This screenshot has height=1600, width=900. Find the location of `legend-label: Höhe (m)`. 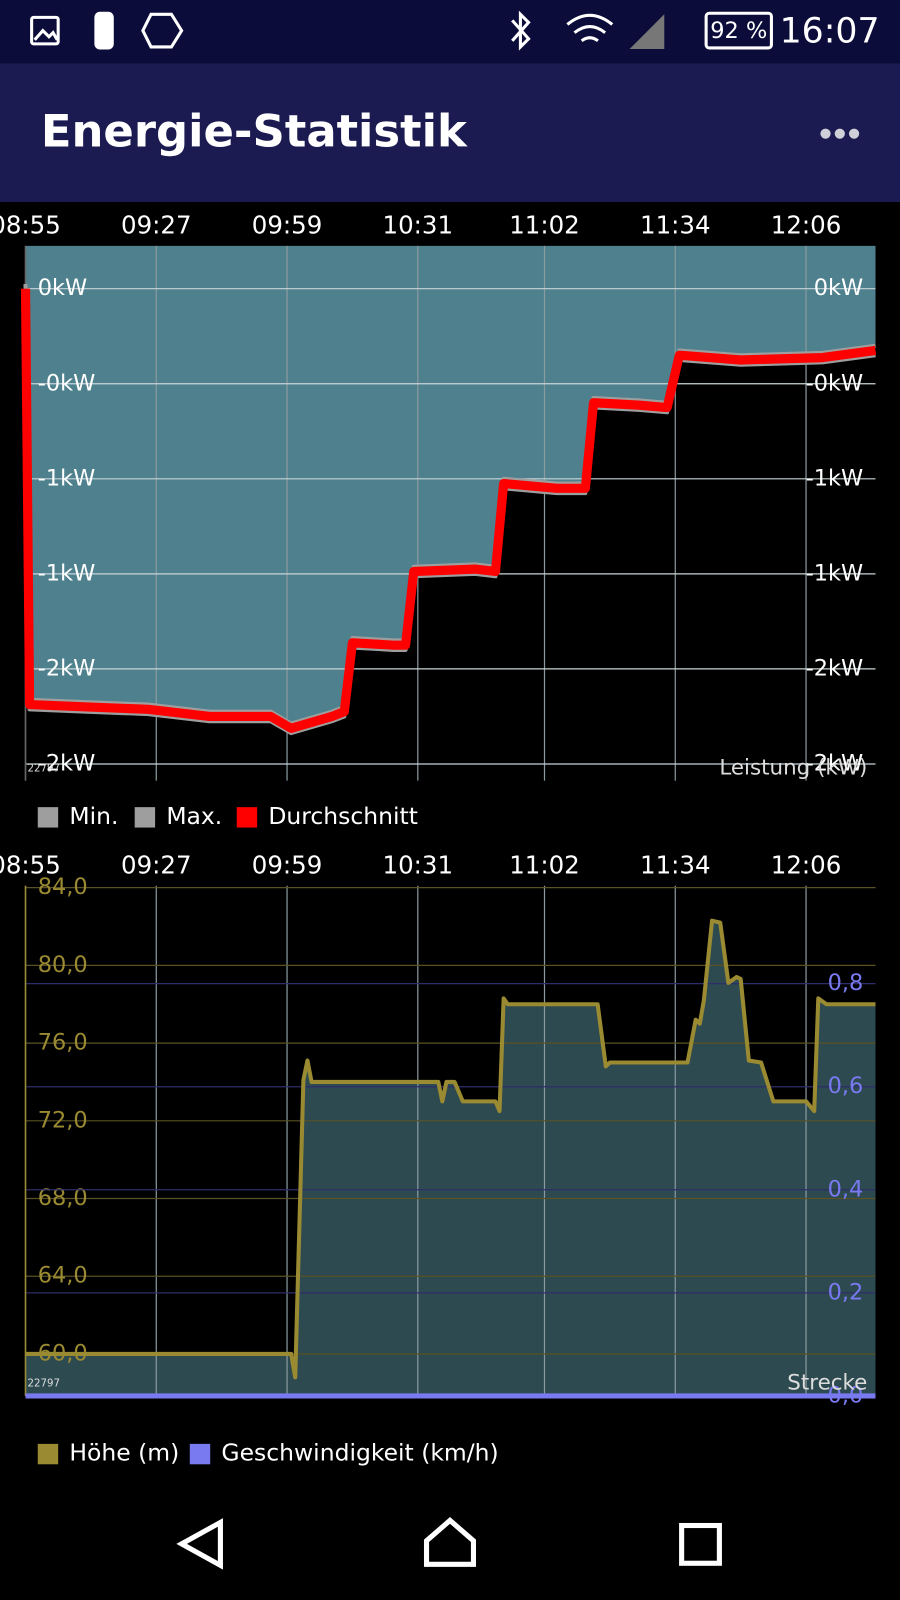

legend-label: Höhe (m) is located at coordinates (124, 1453).